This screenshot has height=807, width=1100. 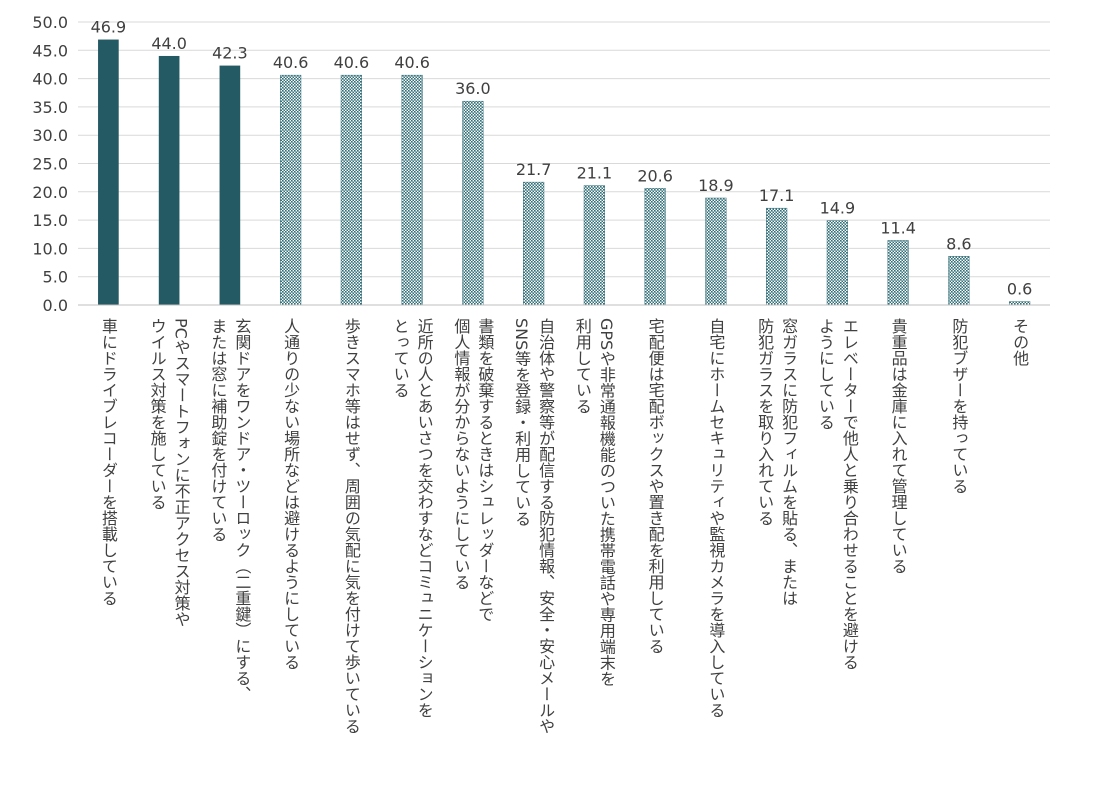 I want to click on category-label: 利用している, so click(x=582, y=366).